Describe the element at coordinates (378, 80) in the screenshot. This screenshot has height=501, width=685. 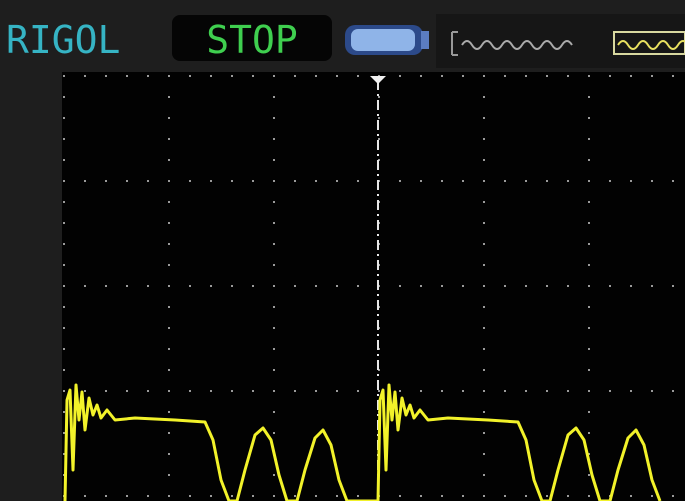
I see `trigger-marker` at that location.